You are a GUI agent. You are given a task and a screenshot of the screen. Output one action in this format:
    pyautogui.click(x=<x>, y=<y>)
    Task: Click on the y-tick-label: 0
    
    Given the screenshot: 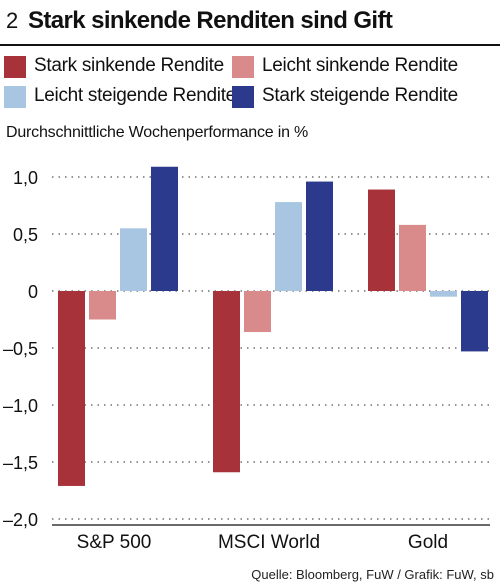 What is the action you would take?
    pyautogui.click(x=33, y=292)
    